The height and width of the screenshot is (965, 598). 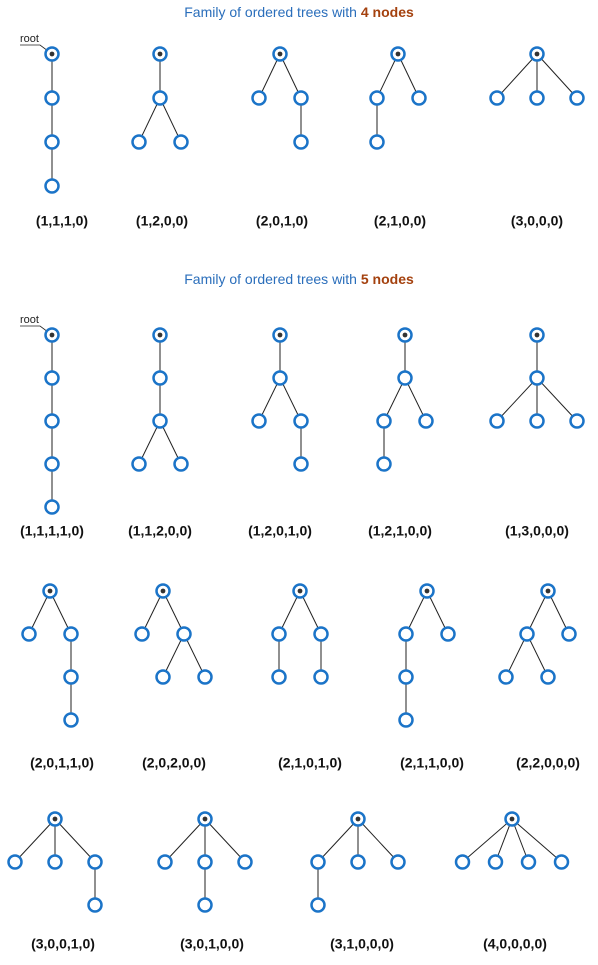 What do you see at coordinates (400, 531) in the screenshot?
I see `tree-caption: (1,2,1,0,0)` at bounding box center [400, 531].